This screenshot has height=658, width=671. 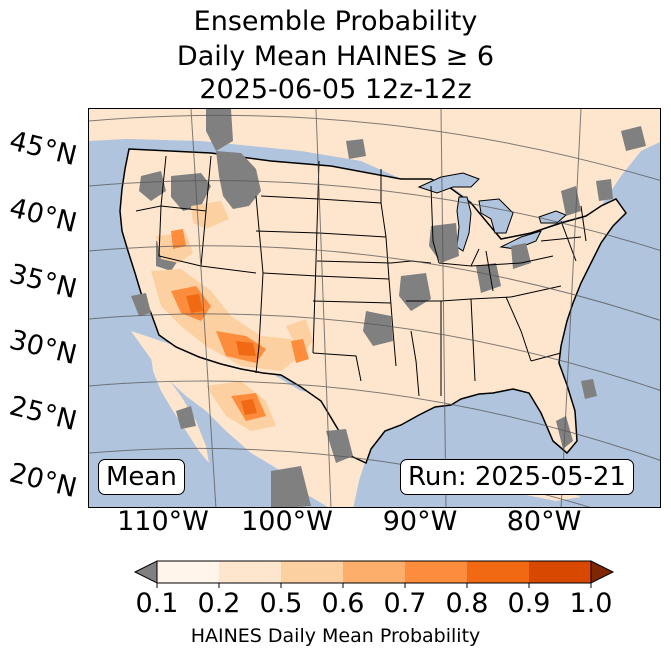 What do you see at coordinates (145, 572) in the screenshot?
I see `colorbar-under-triangle` at bounding box center [145, 572].